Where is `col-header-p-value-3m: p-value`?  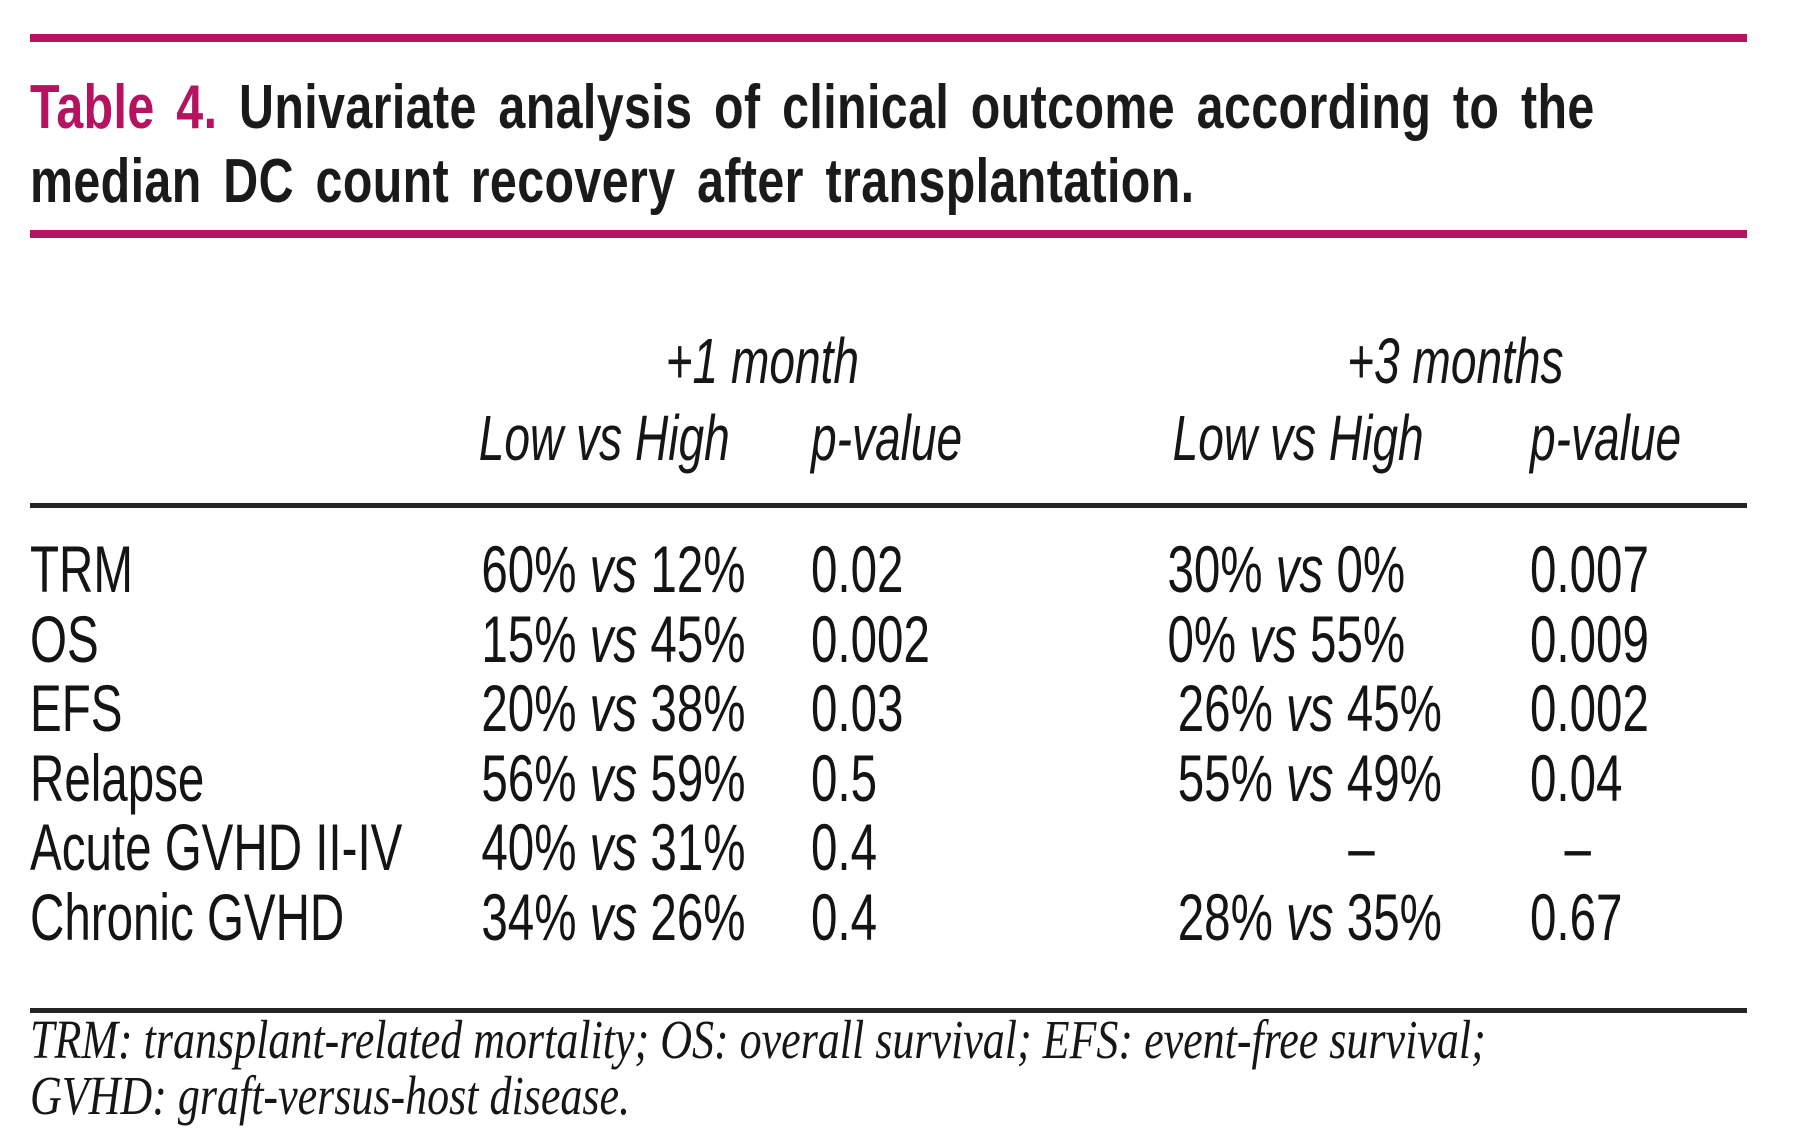
col-header-p-value-3m: p-value is located at coordinates (1606, 438).